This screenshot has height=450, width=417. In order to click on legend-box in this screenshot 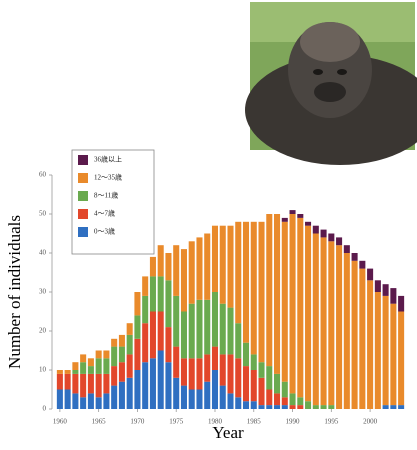, I will do `click(113, 202)`.